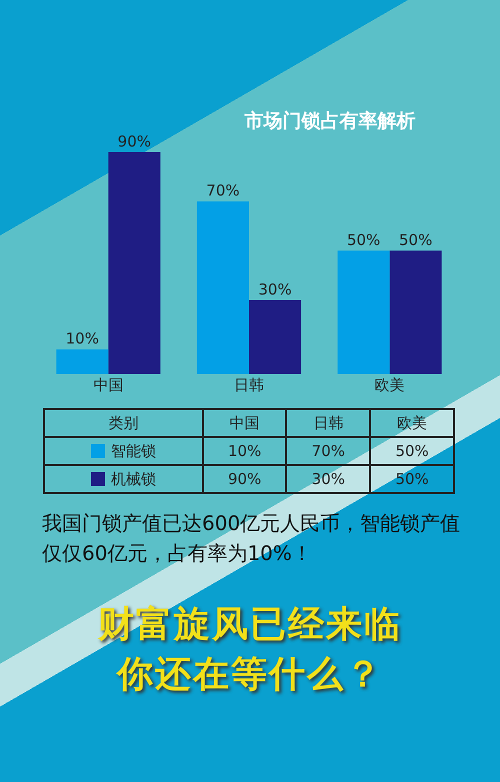 The width and height of the screenshot is (500, 782). I want to click on legend-label: 智能锁, so click(123, 451).